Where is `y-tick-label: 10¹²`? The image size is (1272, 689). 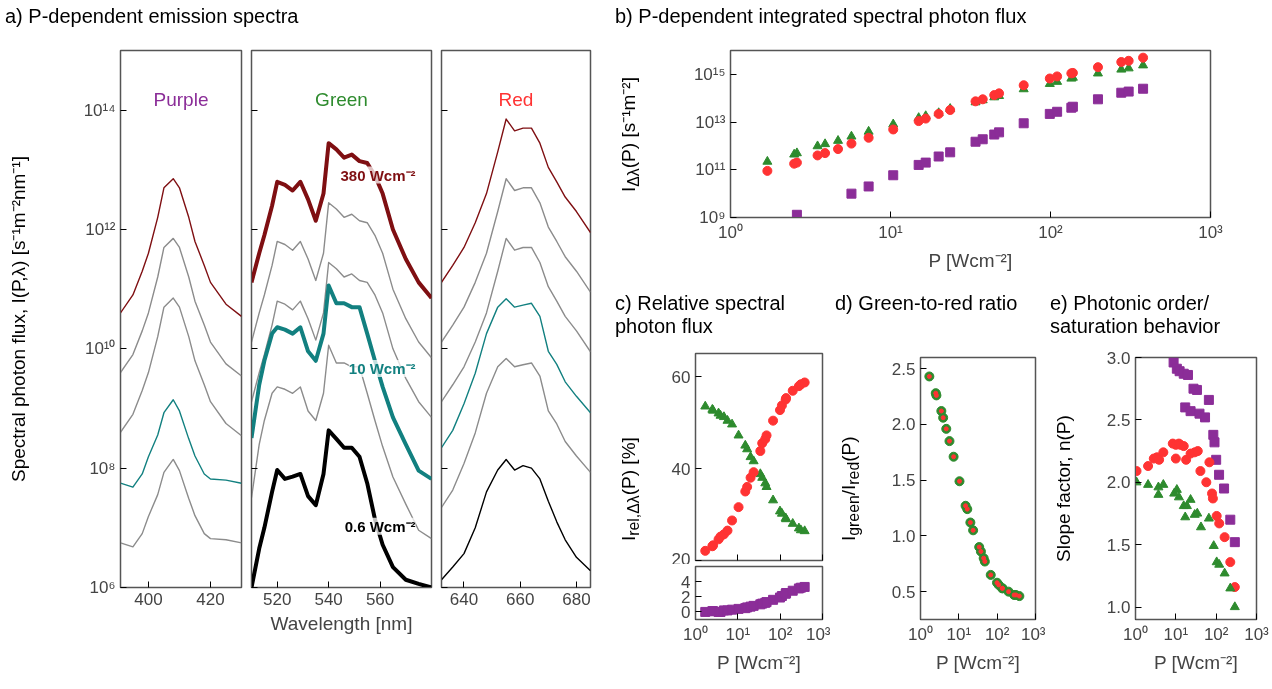
y-tick-label: 10¹² is located at coordinates (100, 229).